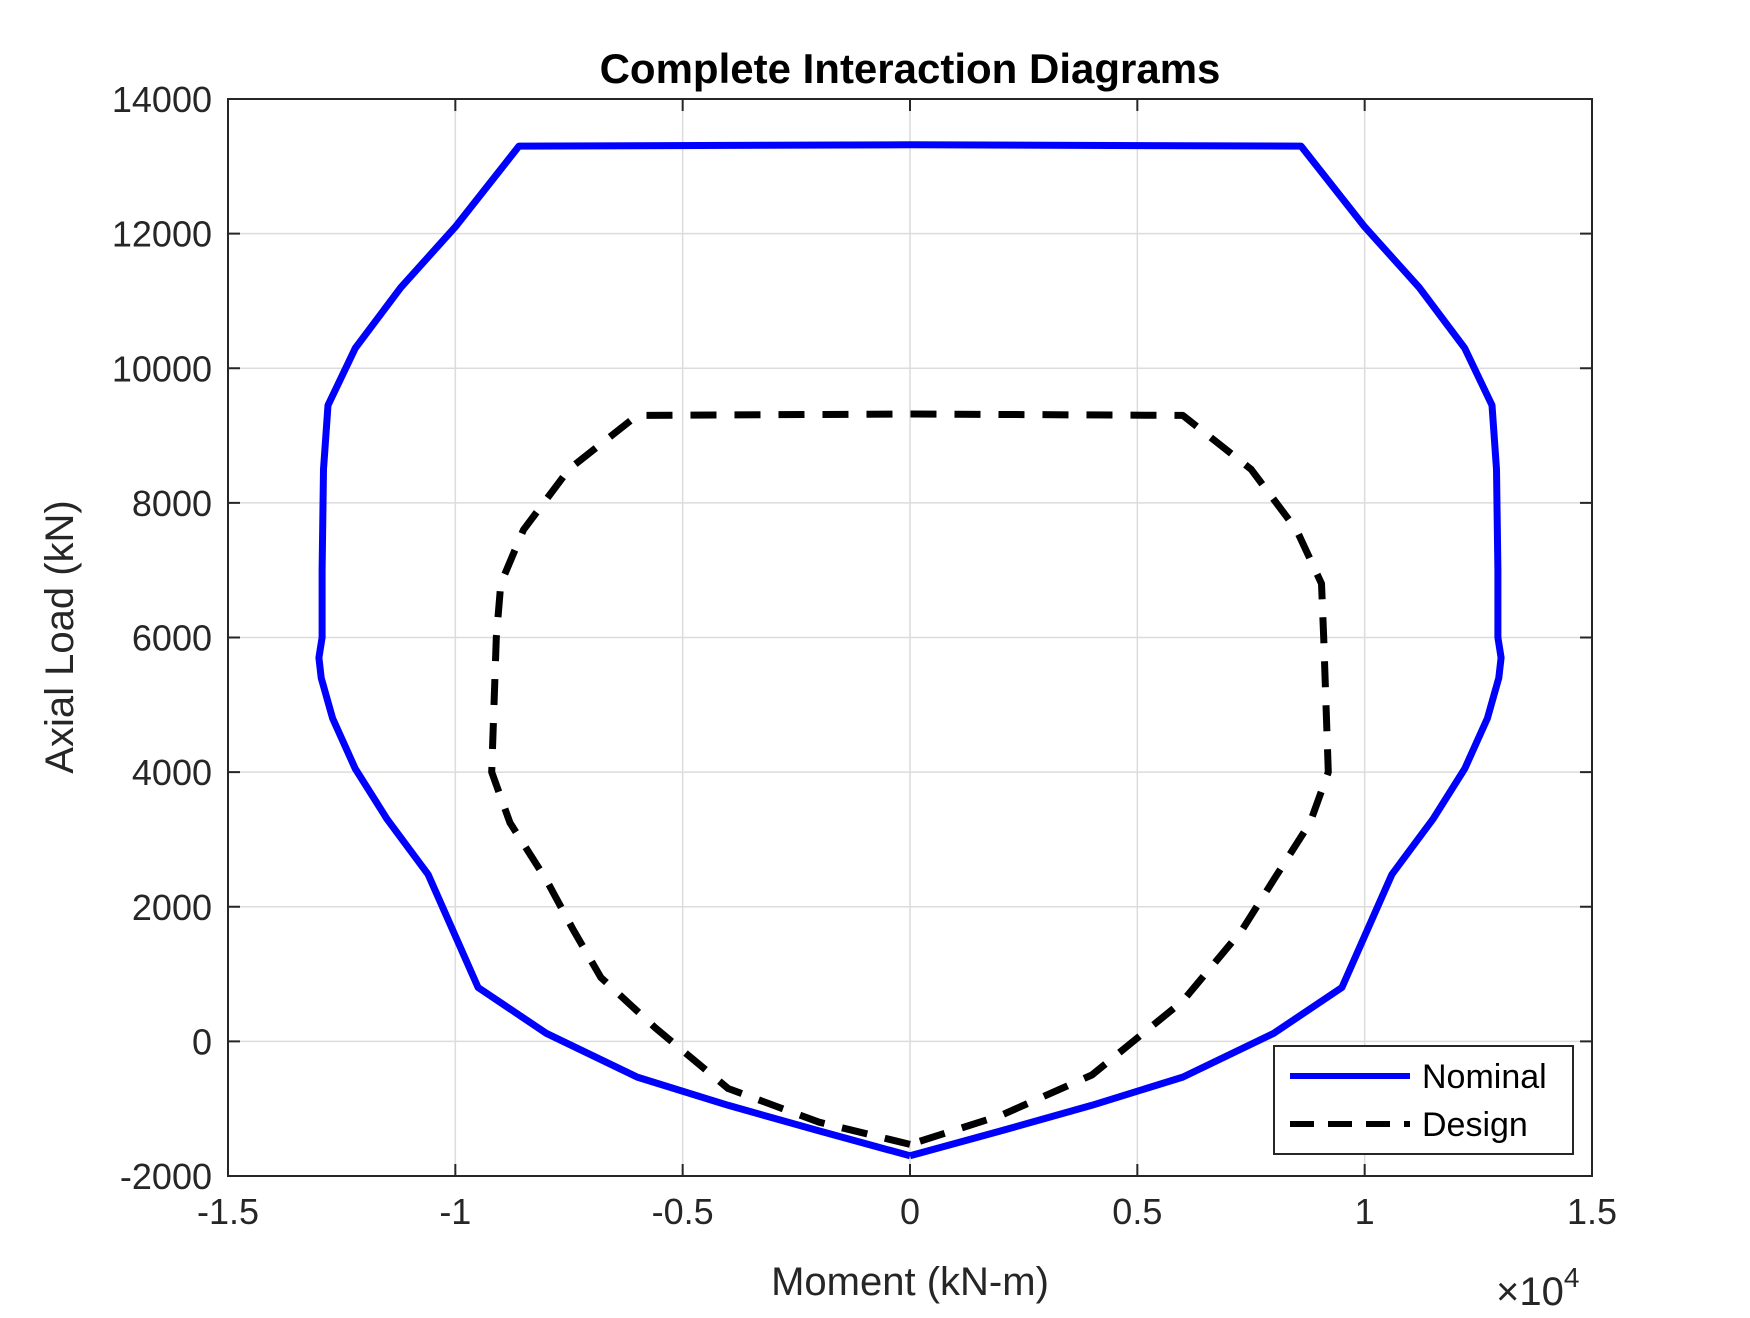 The image size is (1750, 1318). What do you see at coordinates (162, 234) in the screenshot?
I see `y-tick-label: 12000` at bounding box center [162, 234].